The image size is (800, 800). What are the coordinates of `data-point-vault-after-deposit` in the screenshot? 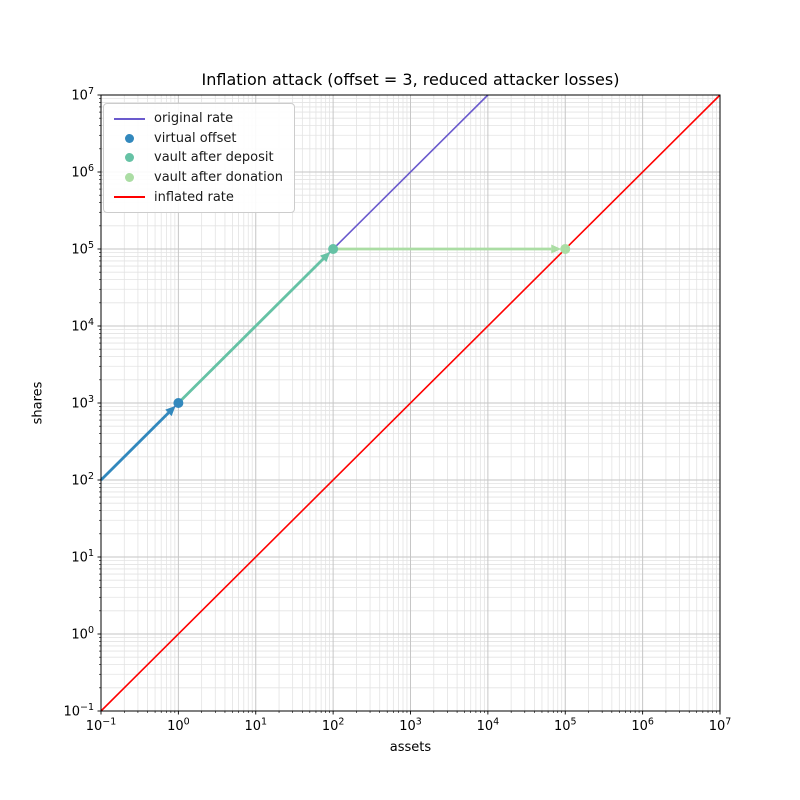 It's located at (333, 249).